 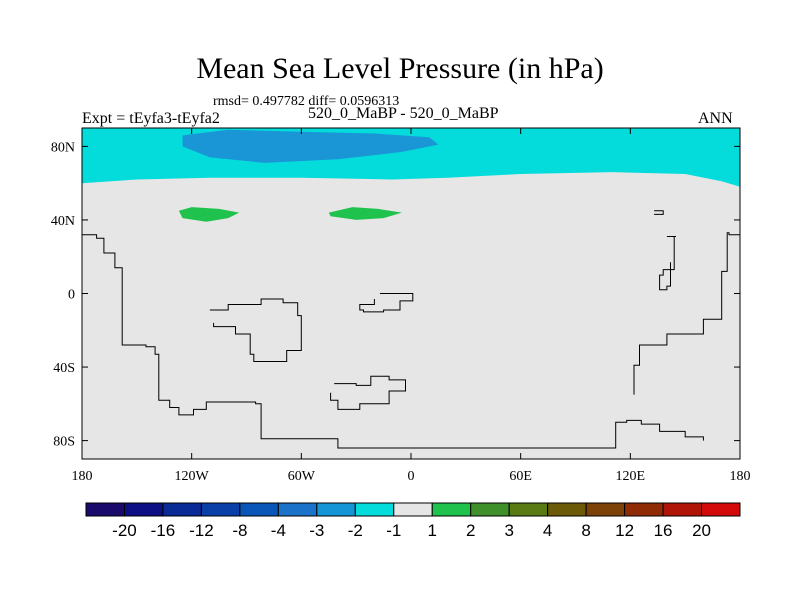 I want to click on x-tick-label: 0, so click(x=411, y=476).